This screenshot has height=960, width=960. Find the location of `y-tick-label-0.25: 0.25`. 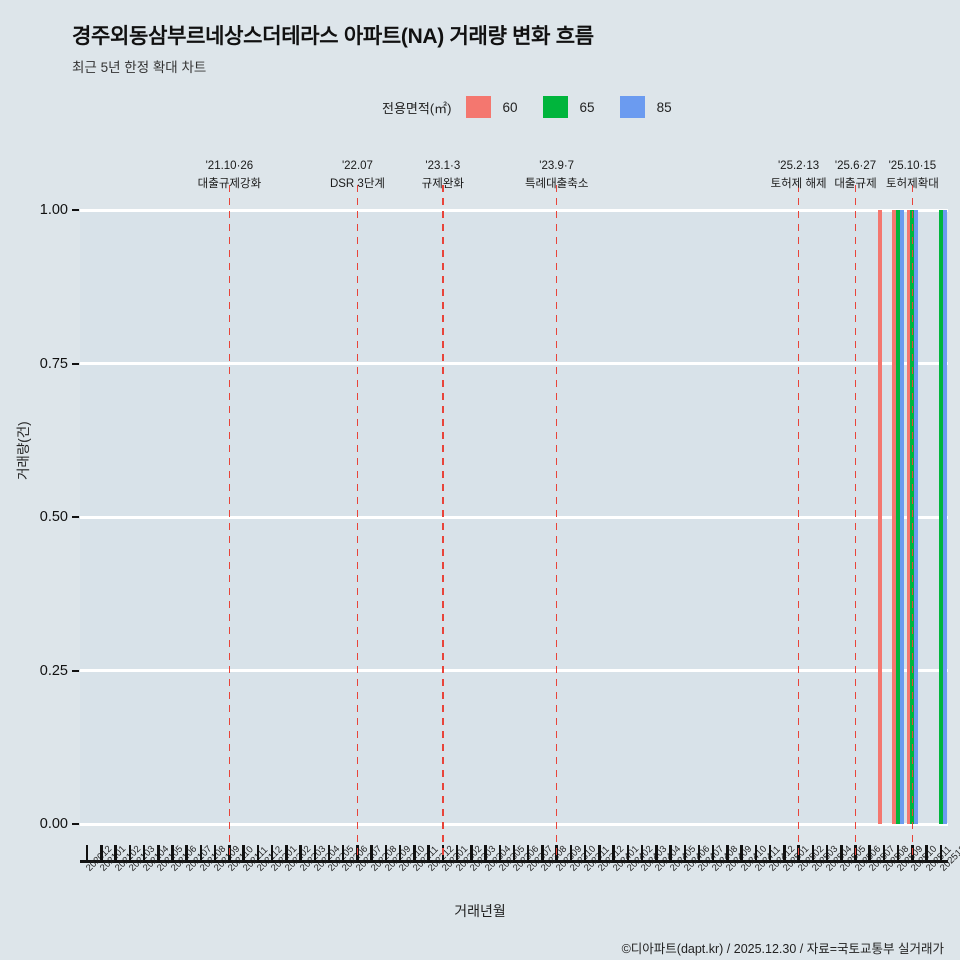

y-tick-label-0.25: 0.25 is located at coordinates (53, 670).